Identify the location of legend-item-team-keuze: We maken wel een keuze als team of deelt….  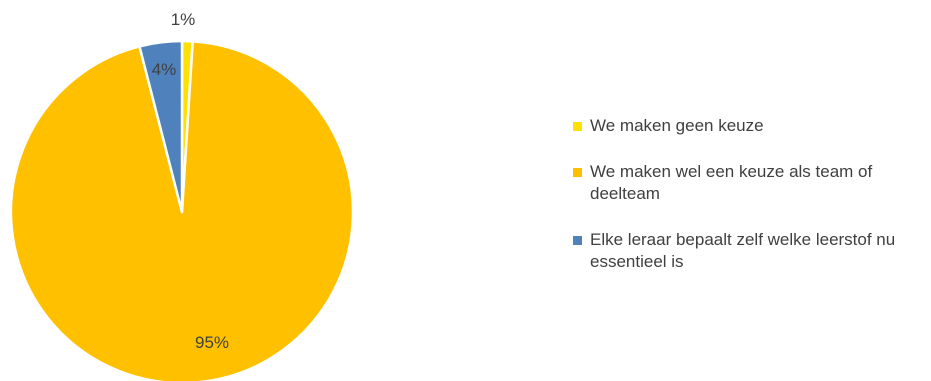
(750, 183).